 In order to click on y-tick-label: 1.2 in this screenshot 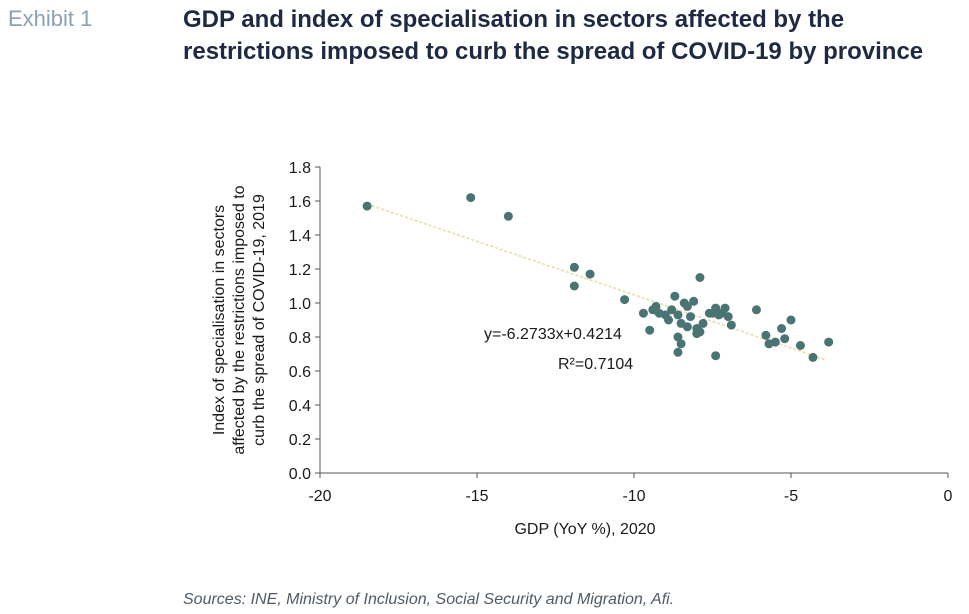, I will do `click(300, 270)`.